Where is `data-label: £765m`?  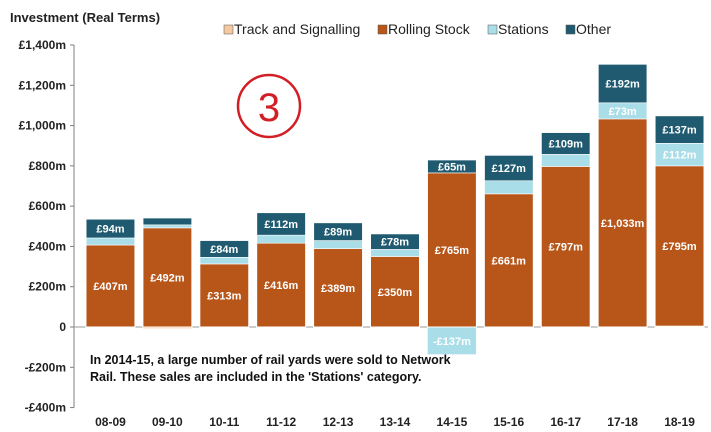 data-label: £765m is located at coordinates (452, 251).